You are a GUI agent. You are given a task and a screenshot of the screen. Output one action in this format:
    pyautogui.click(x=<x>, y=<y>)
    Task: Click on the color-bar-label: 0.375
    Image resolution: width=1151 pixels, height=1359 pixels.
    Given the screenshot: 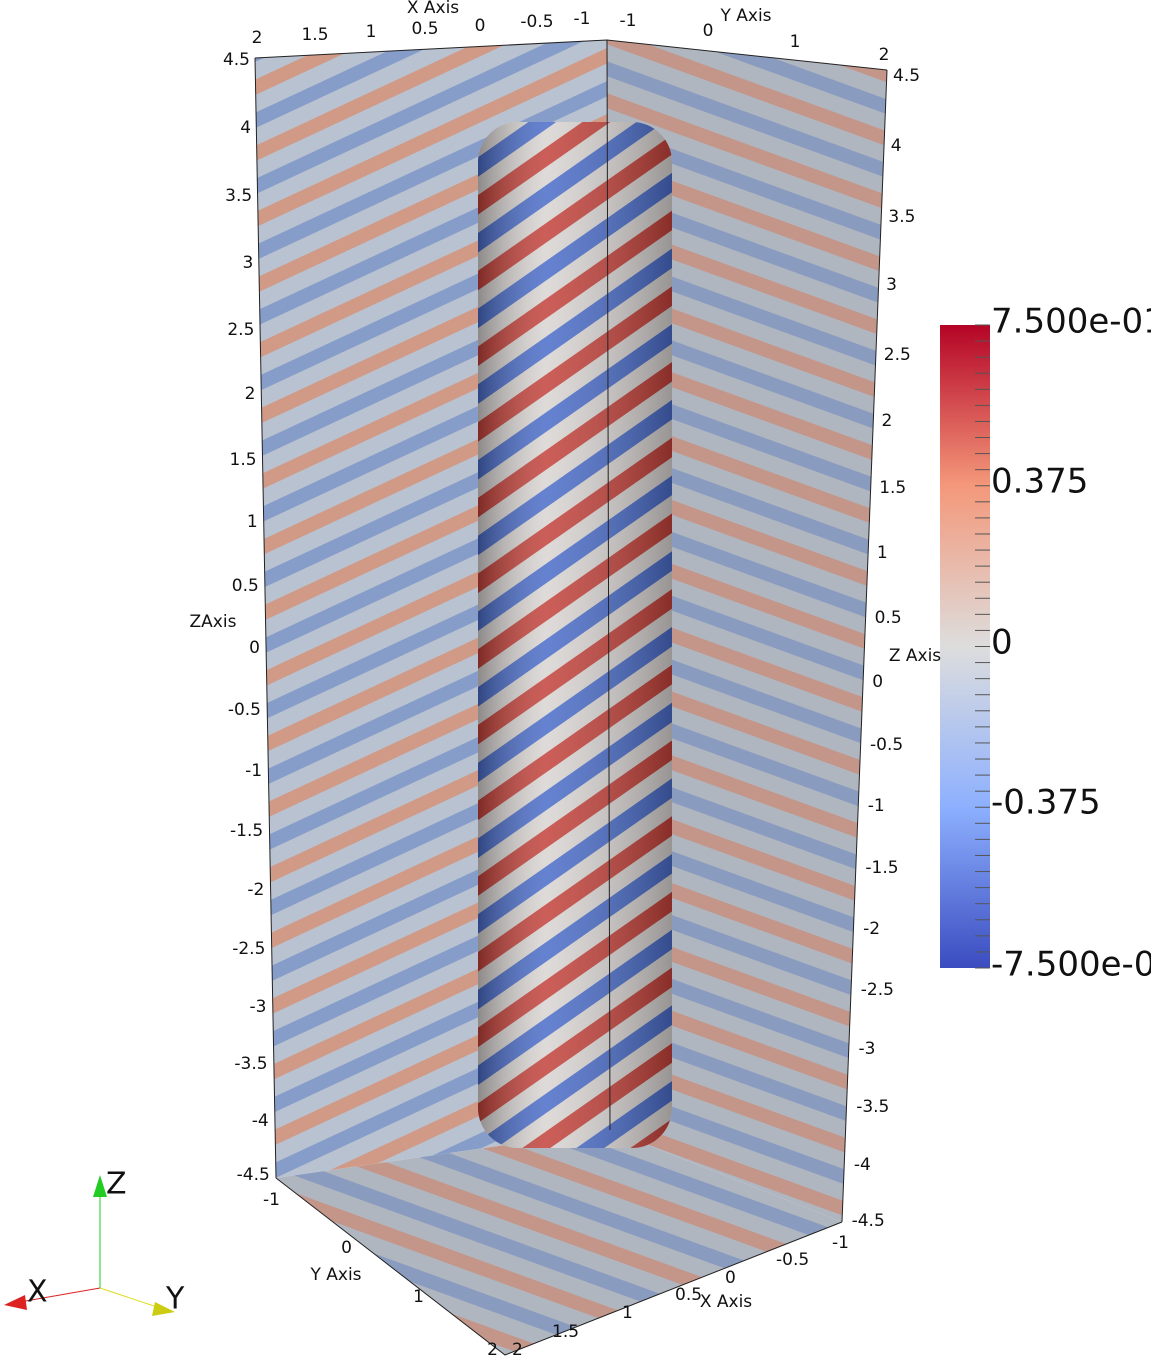 What is the action you would take?
    pyautogui.click(x=1039, y=482)
    